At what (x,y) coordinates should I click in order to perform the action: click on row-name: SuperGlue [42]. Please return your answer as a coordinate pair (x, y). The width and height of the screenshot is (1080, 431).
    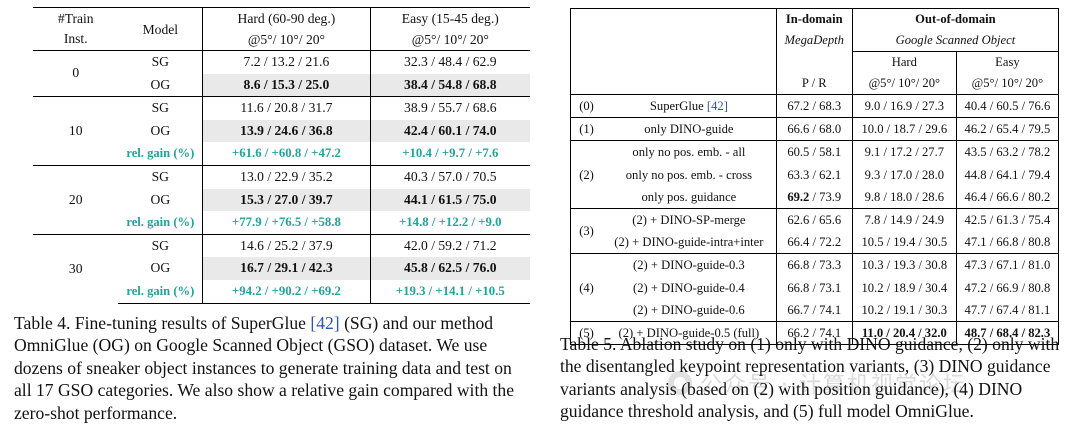
    Looking at the image, I should click on (689, 105).